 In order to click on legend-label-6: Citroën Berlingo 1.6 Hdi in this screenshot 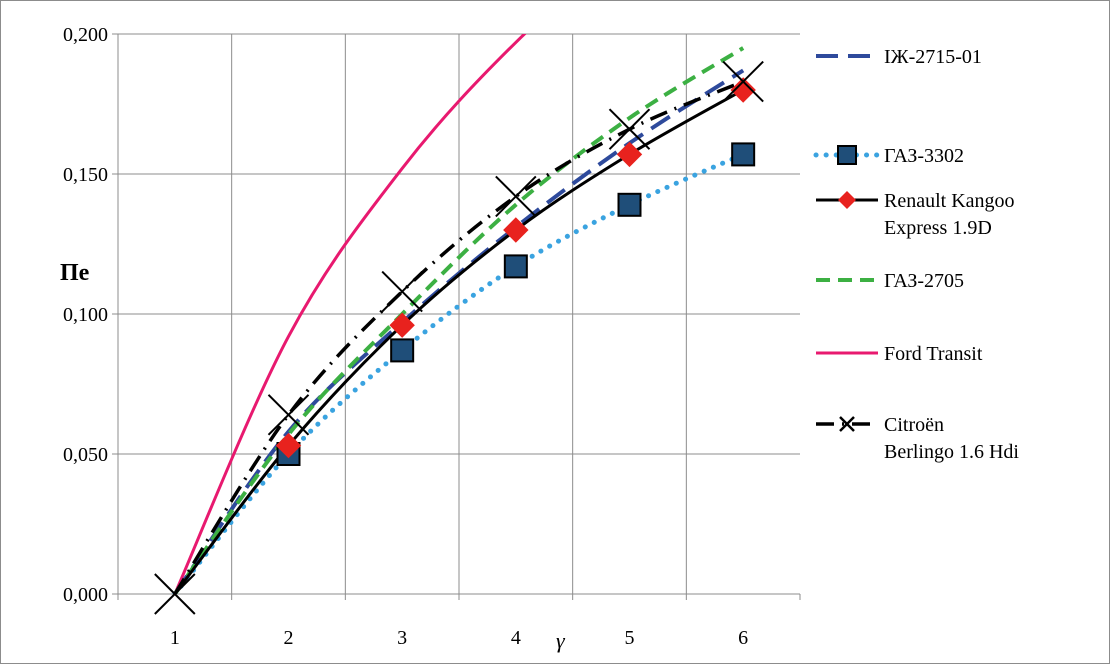, I will do `click(951, 438)`.